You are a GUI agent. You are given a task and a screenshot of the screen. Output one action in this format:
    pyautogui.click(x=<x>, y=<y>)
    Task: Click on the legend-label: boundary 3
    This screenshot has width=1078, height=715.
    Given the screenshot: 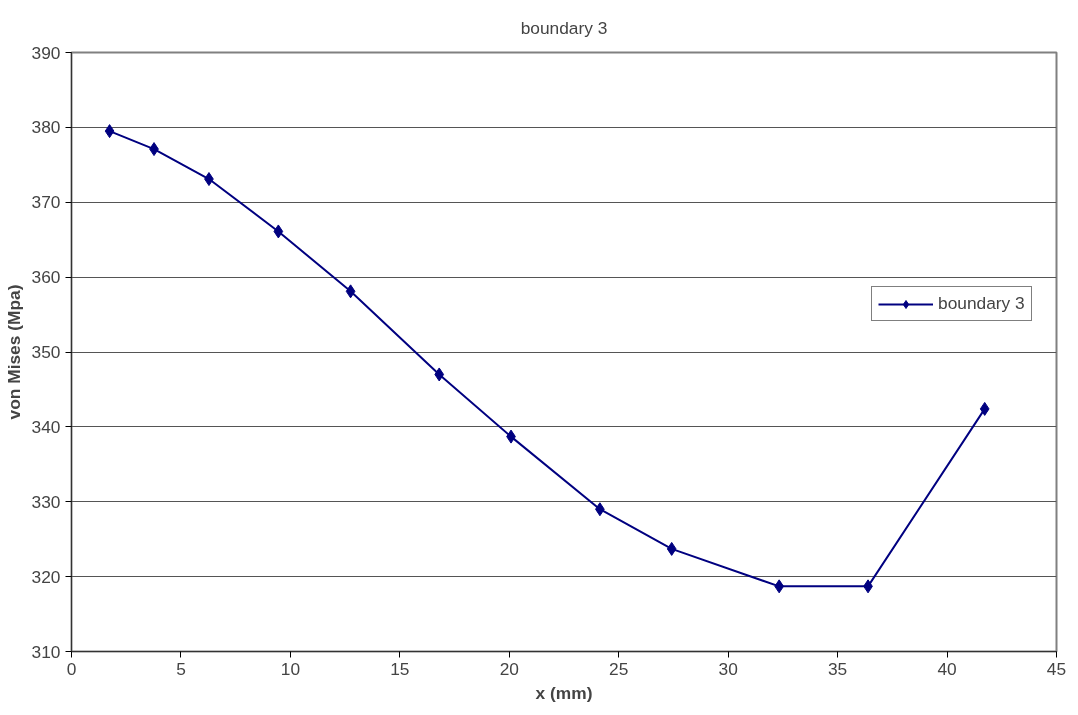 What is the action you would take?
    pyautogui.click(x=981, y=303)
    